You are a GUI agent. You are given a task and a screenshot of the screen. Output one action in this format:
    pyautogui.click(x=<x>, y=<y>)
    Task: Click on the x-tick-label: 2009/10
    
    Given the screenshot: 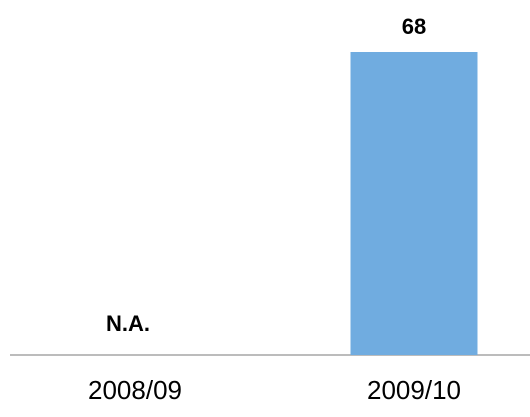 What is the action you would take?
    pyautogui.click(x=414, y=390)
    